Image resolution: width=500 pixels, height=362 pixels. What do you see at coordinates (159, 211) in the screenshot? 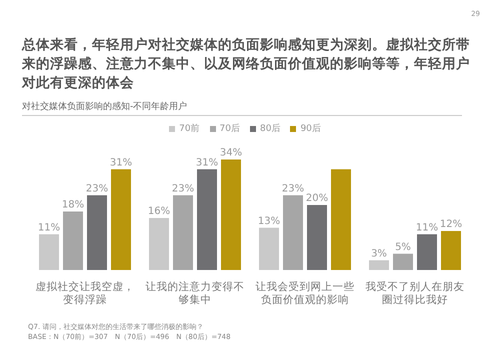
I see `data-label: 16%` at bounding box center [159, 211].